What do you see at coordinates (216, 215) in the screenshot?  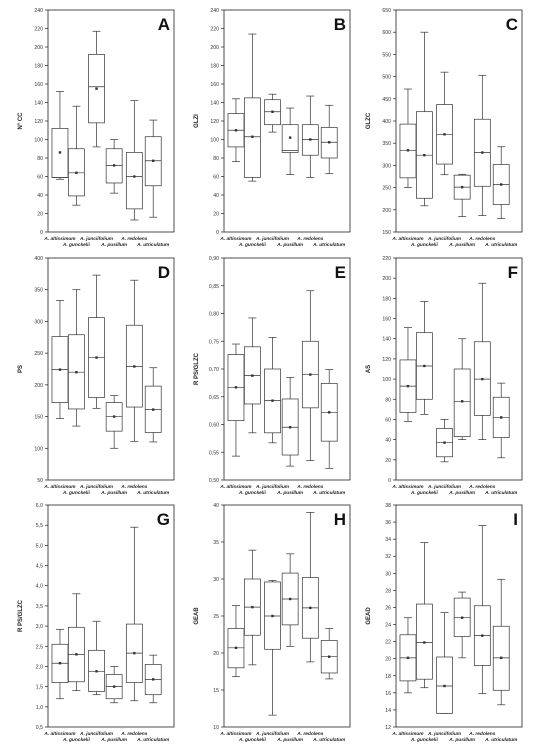 I see `y-tick-label: 20` at bounding box center [216, 215].